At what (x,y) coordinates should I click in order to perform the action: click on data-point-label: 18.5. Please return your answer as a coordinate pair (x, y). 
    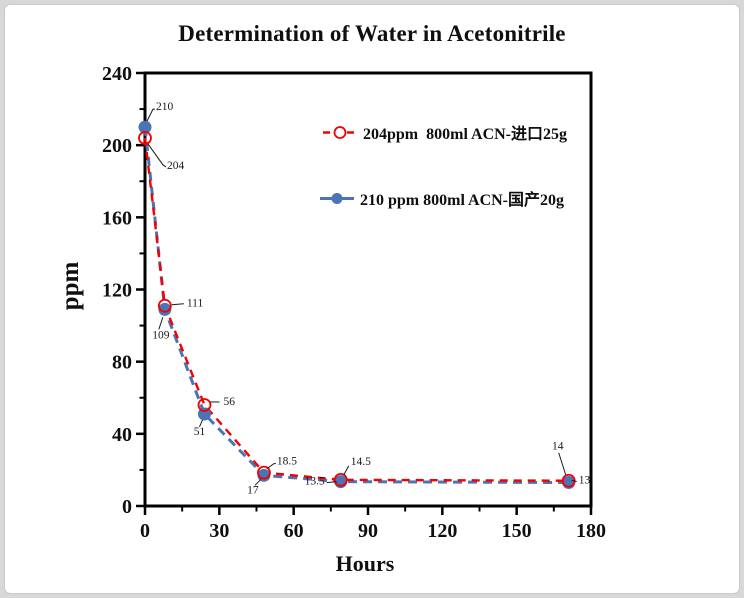
    Looking at the image, I should click on (287, 462).